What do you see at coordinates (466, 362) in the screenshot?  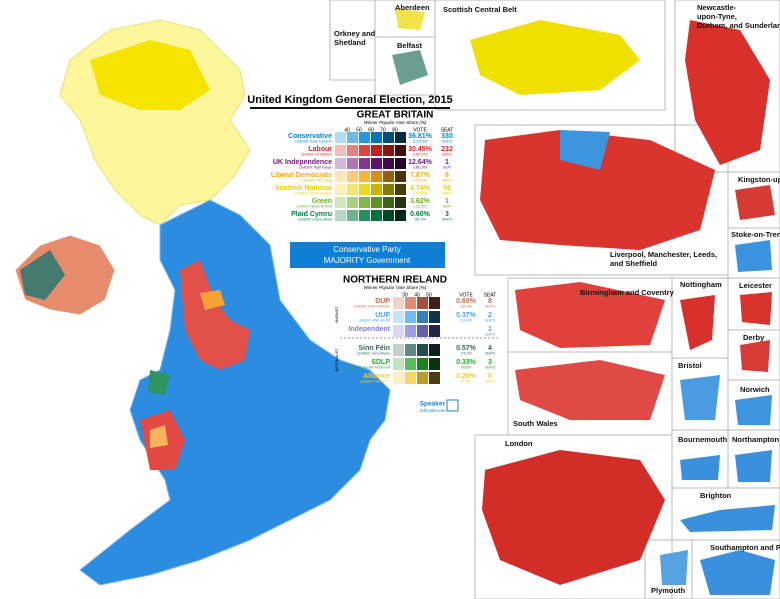 I see `vote-share: 0.33%` at bounding box center [466, 362].